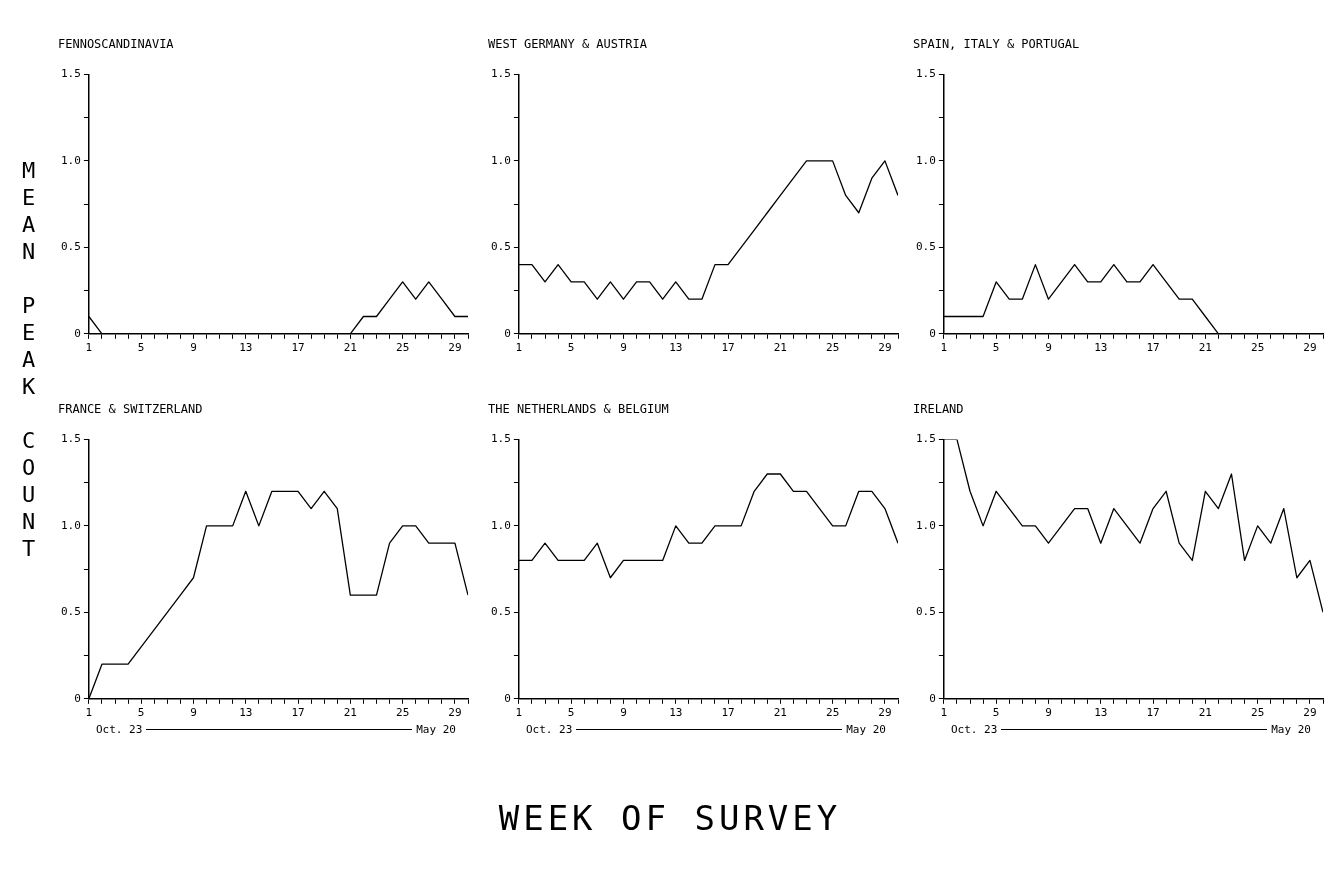  What do you see at coordinates (938, 409) in the screenshot?
I see `chart-title: IRELAND` at bounding box center [938, 409].